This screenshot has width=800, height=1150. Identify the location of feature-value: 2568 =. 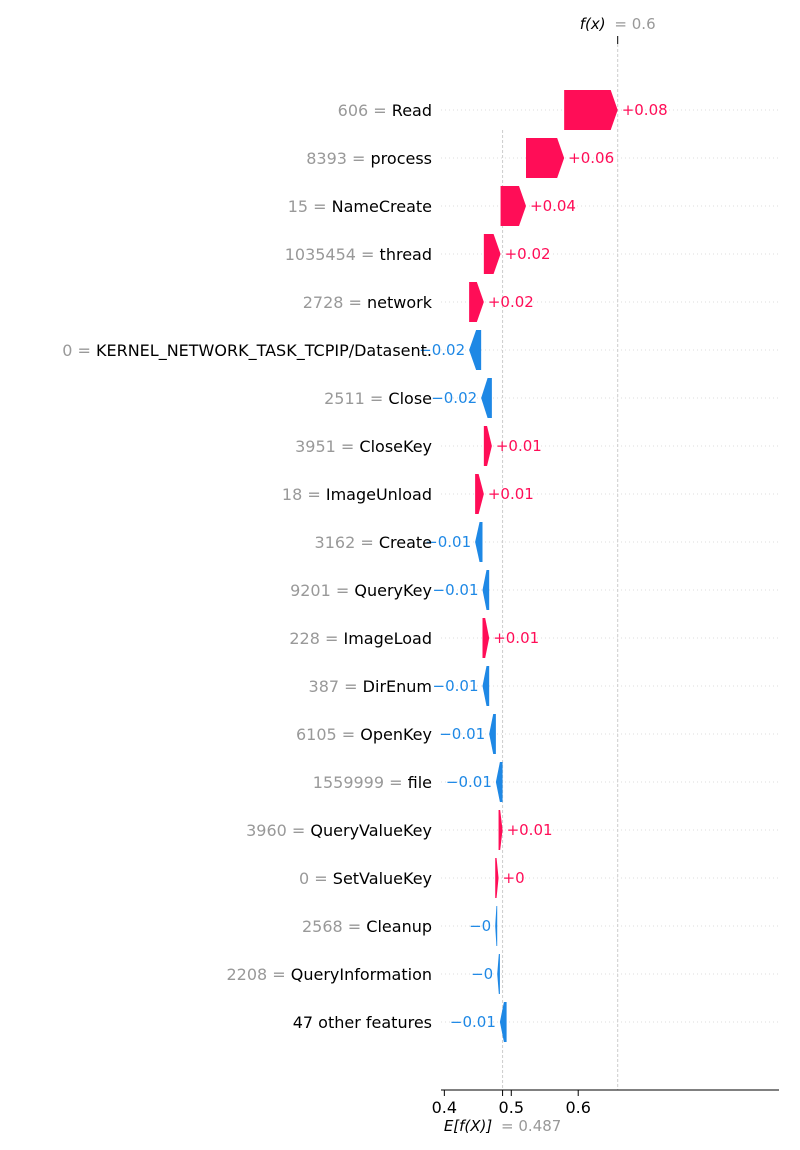
(334, 926).